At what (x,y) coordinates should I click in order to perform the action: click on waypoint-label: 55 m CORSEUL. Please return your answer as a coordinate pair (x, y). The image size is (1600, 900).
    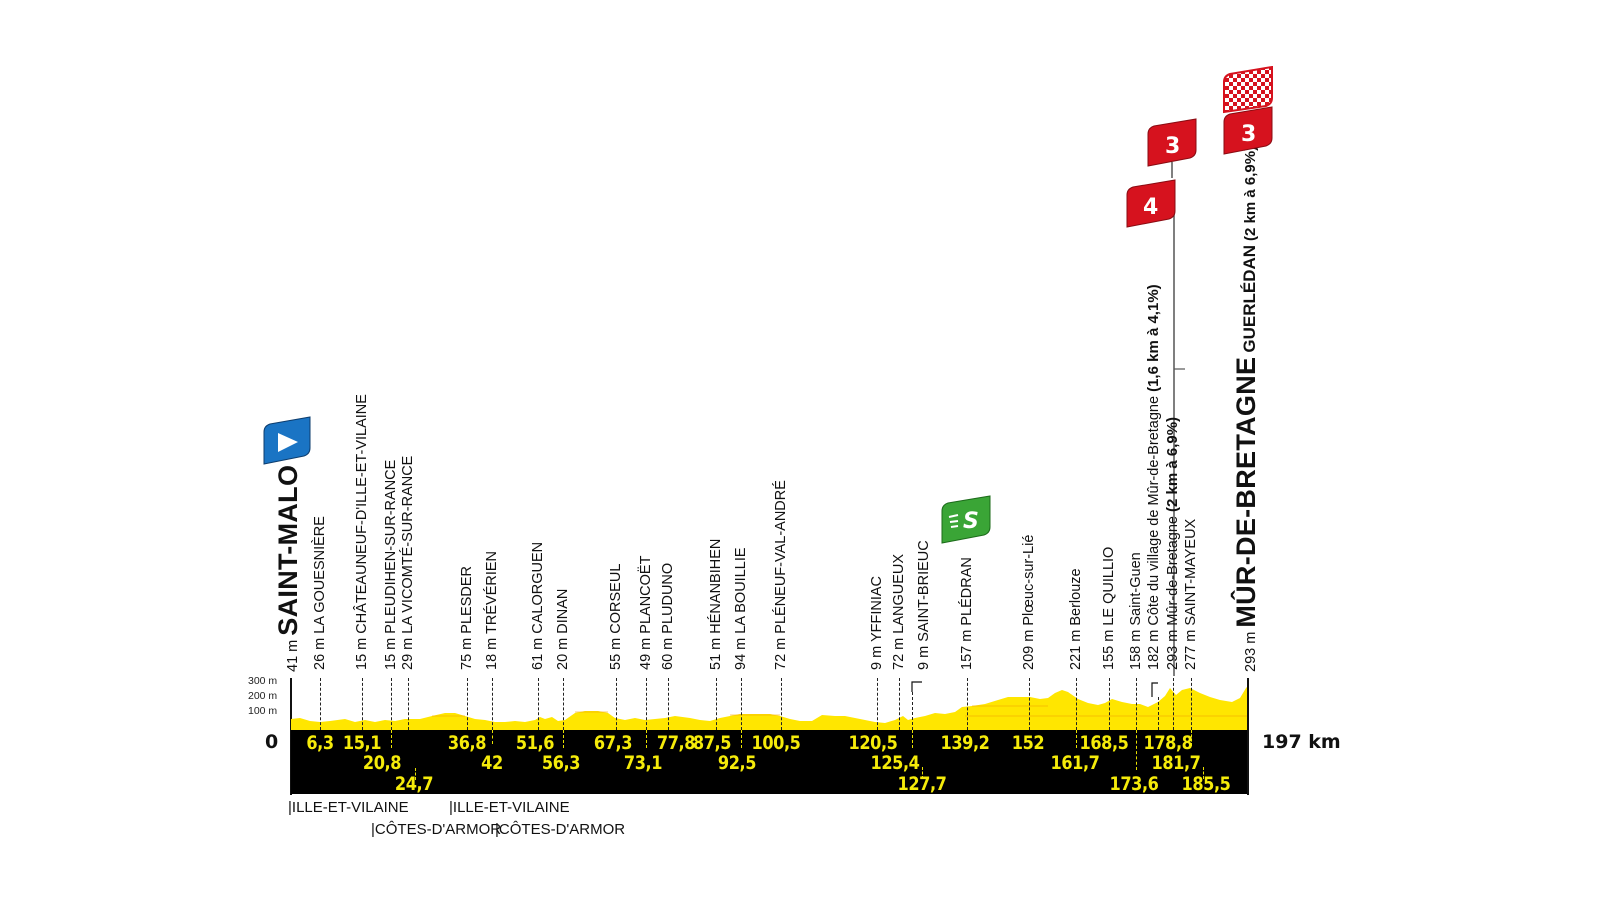
    Looking at the image, I should click on (616, 616).